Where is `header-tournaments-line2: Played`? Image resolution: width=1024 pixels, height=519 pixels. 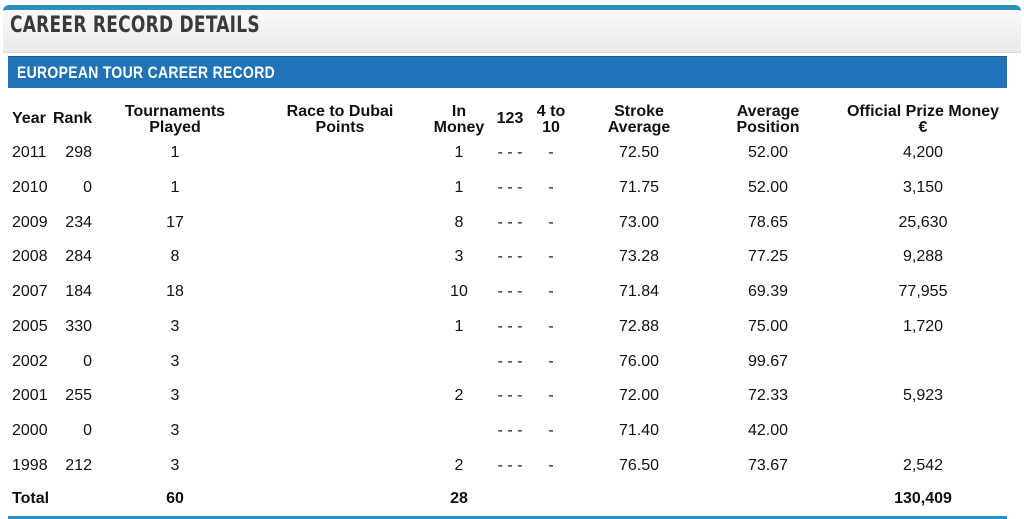 header-tournaments-line2: Played is located at coordinates (175, 127).